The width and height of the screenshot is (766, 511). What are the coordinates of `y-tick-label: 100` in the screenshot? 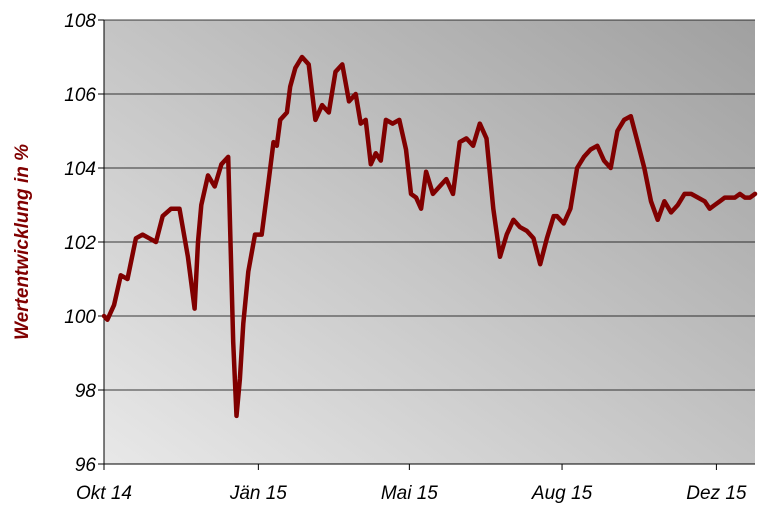 It's located at (80, 317).